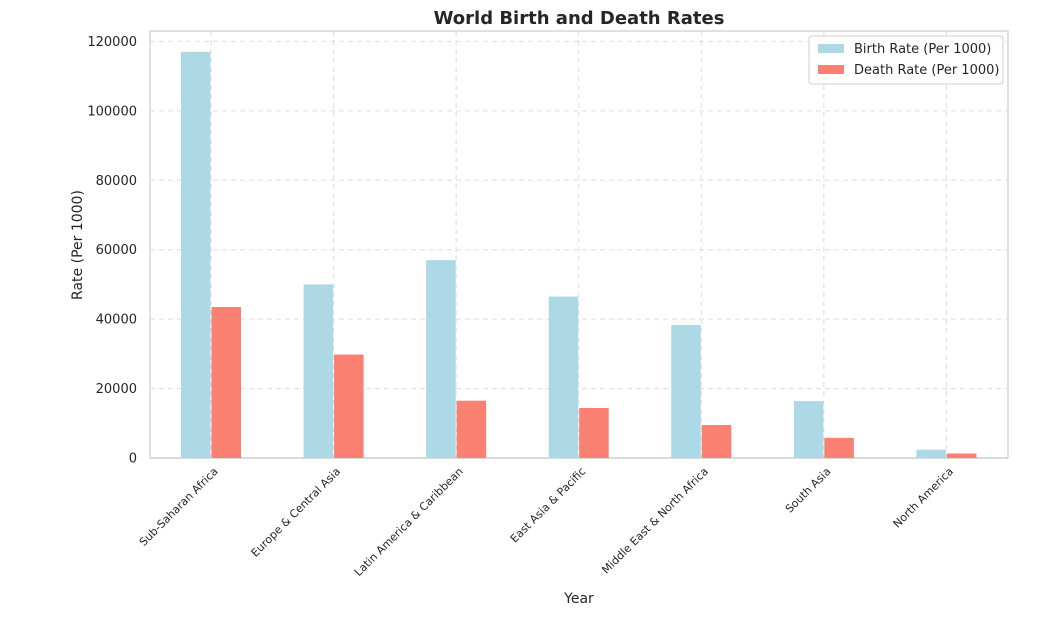  Describe the element at coordinates (112, 111) in the screenshot. I see `y-tick-label: 100000` at that location.